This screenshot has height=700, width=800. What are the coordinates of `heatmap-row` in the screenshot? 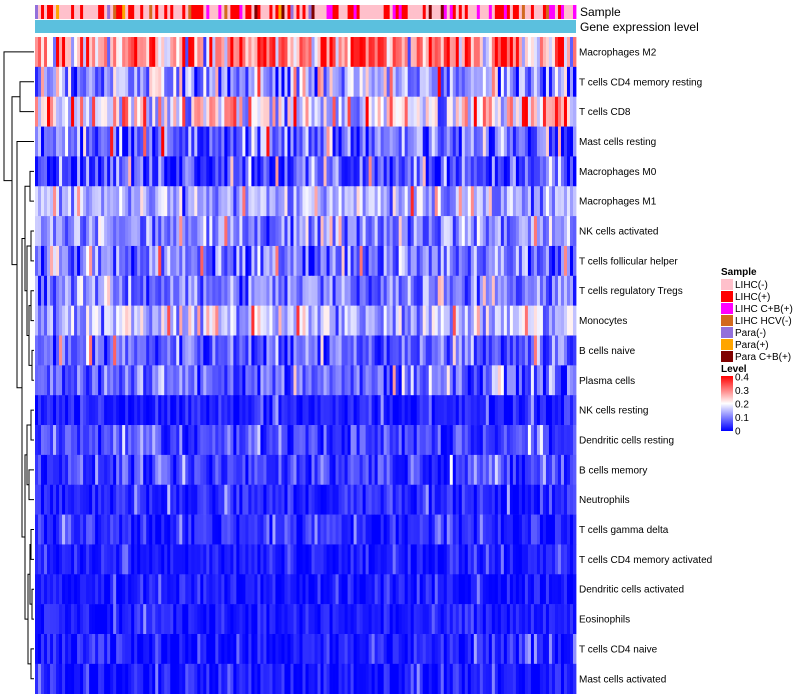 It's located at (306, 499).